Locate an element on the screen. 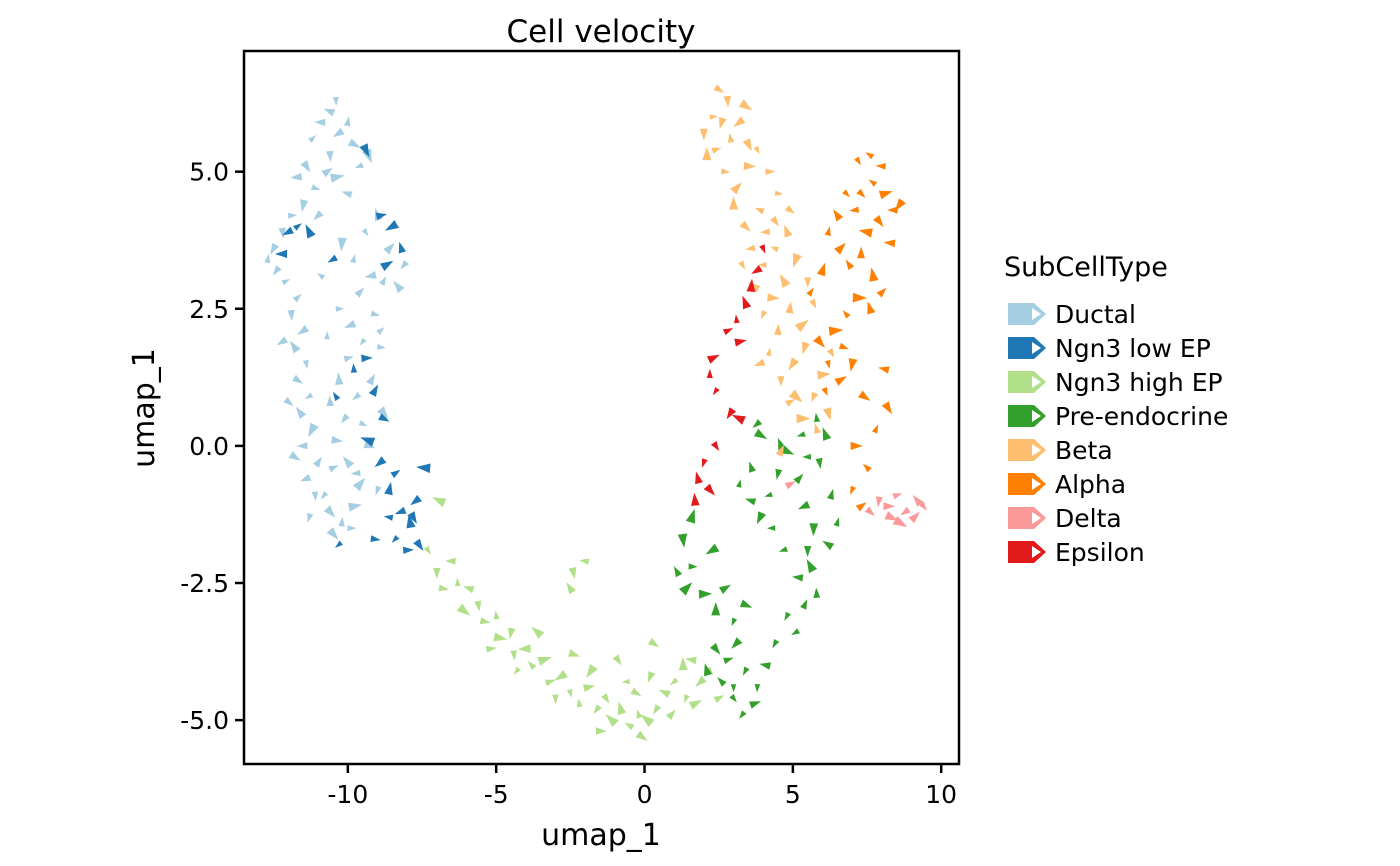  legend-swatch-arrow is located at coordinates (1036, 314).